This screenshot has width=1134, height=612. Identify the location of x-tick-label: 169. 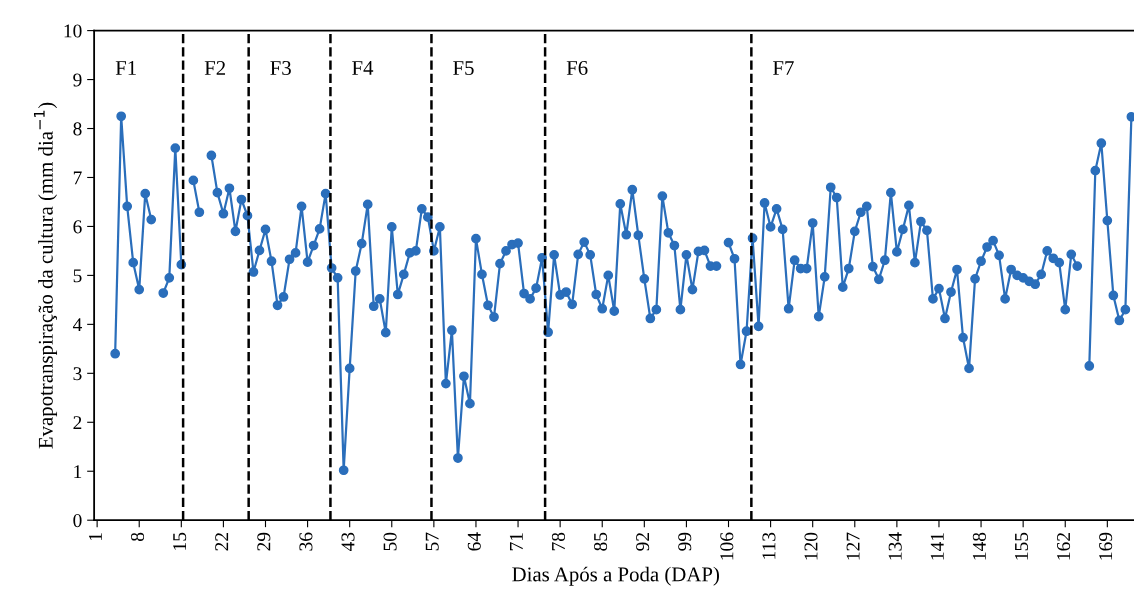
(1106, 546).